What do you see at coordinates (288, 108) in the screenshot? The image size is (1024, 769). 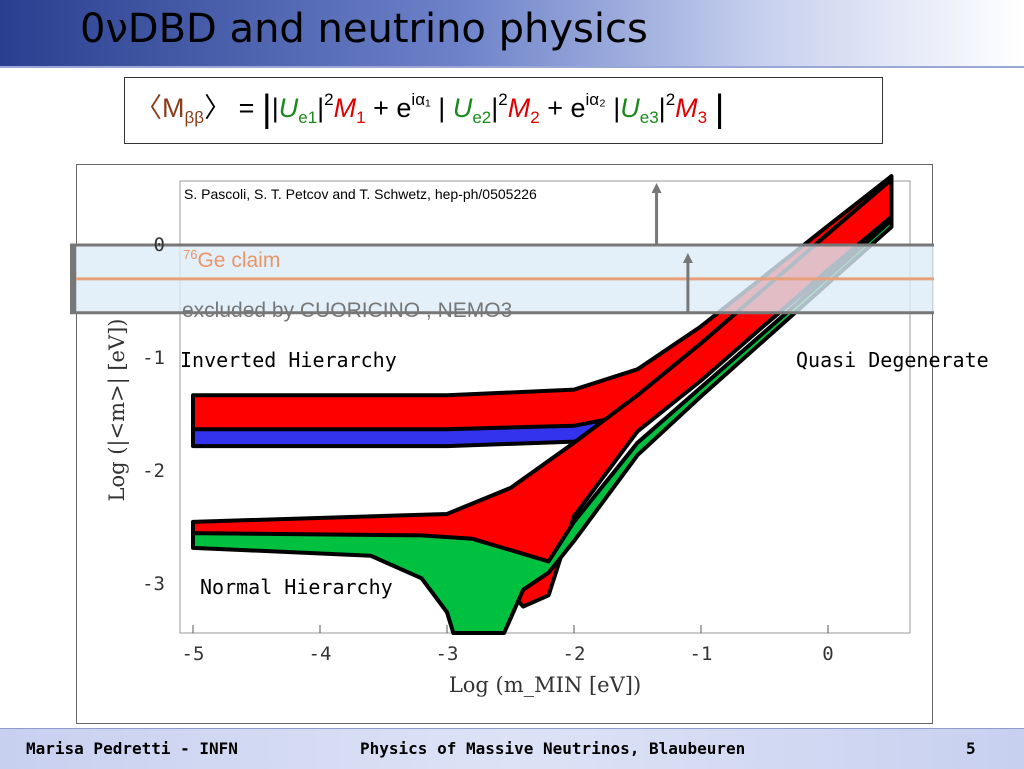 I see `formula-u1: U` at bounding box center [288, 108].